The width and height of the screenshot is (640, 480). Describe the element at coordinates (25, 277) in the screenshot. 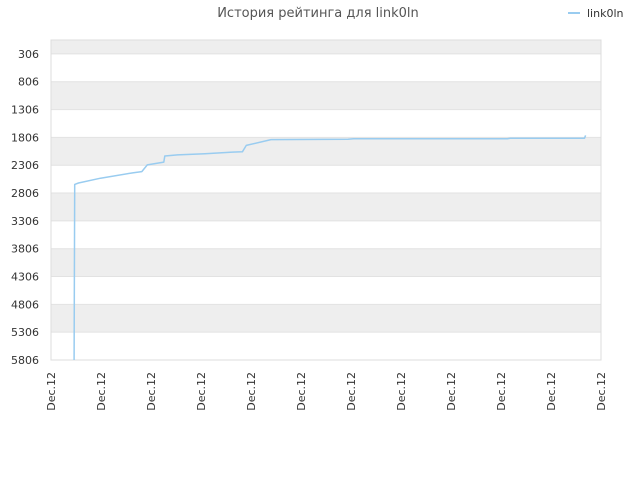

I see `y-tick-label: 4306` at that location.